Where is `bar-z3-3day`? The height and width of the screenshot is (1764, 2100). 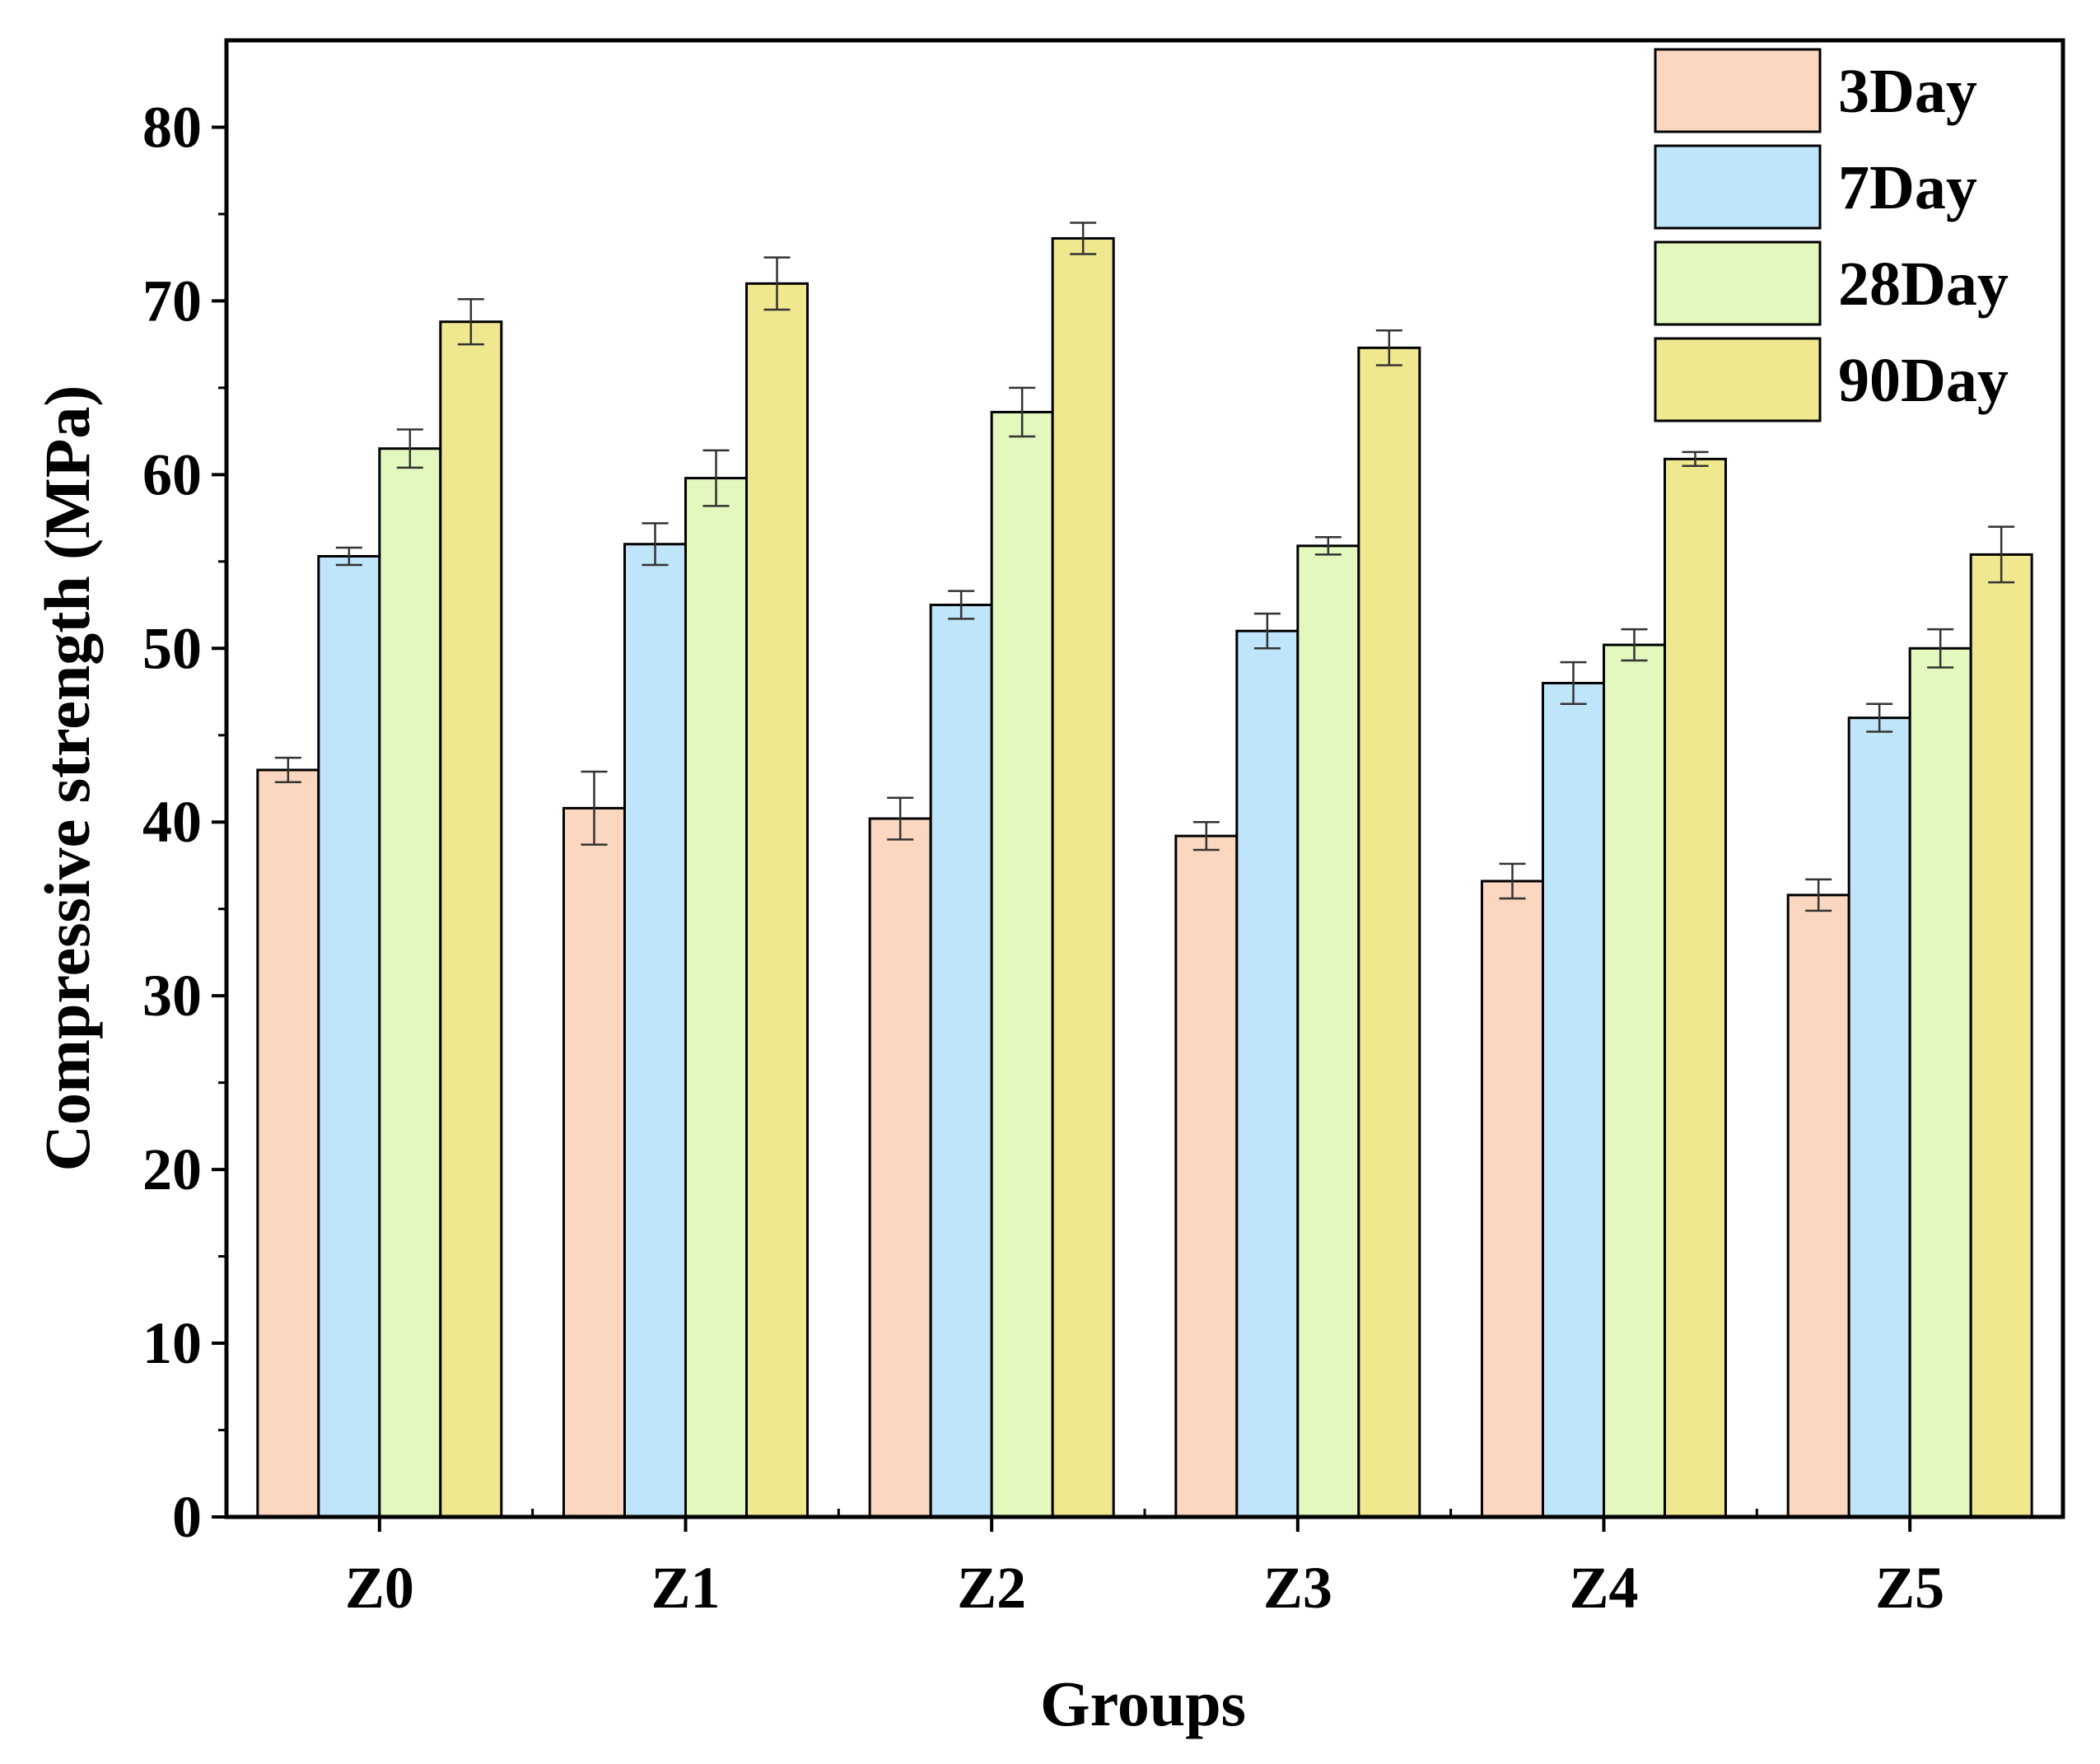 bar-z3-3day is located at coordinates (1206, 1176).